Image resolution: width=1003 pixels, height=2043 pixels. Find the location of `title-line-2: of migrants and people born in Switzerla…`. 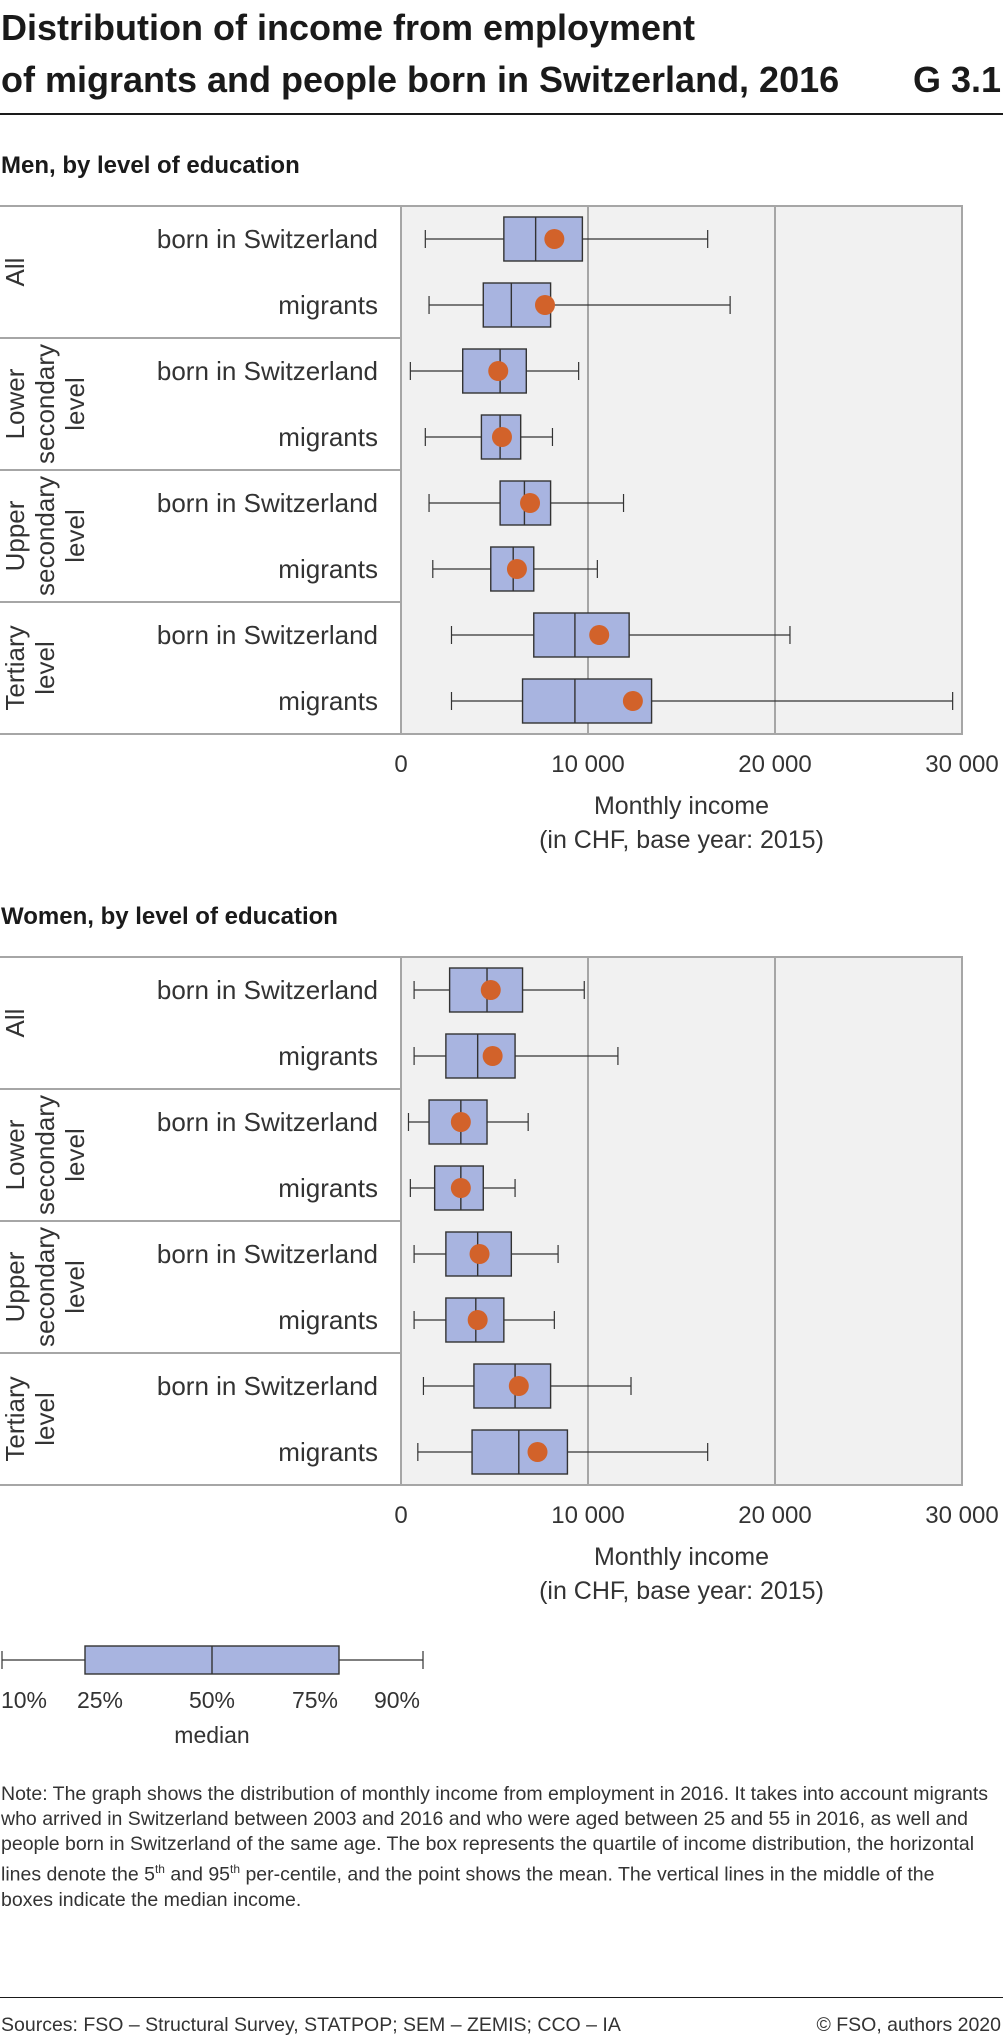

title-line-2: of migrants and people born in Switzerla… is located at coordinates (420, 79).